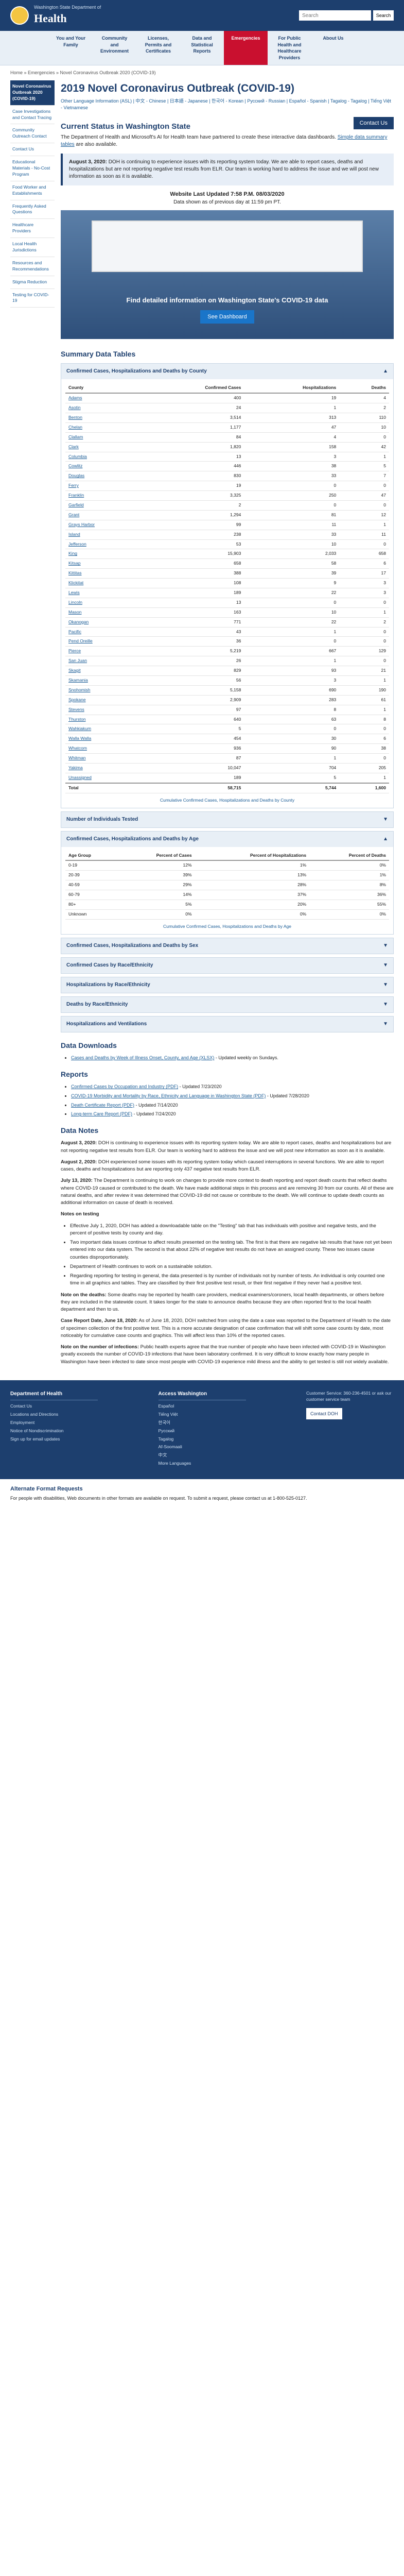 The width and height of the screenshot is (404, 2576). What do you see at coordinates (227, 317) in the screenshot?
I see `see-dashboard-button: See Dashboard` at bounding box center [227, 317].